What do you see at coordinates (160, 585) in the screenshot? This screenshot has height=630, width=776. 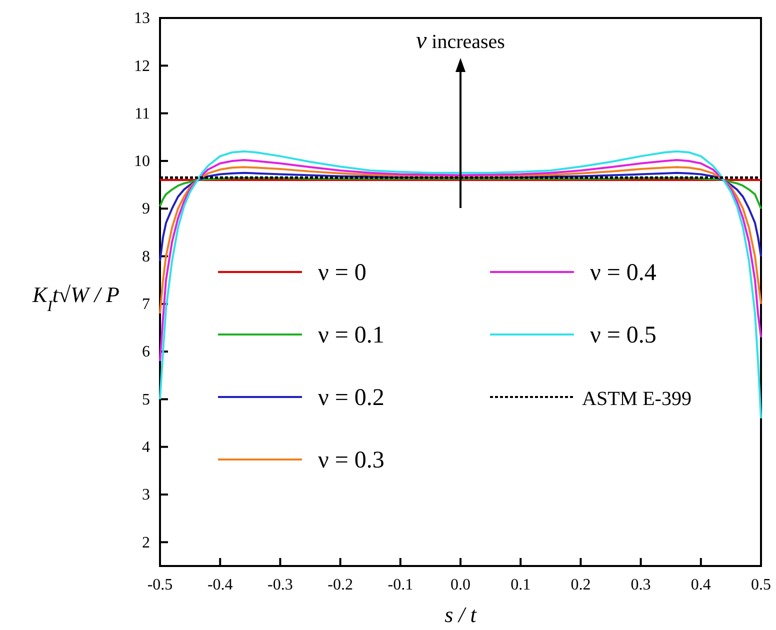 I see `x-tick-label: -0.5` at bounding box center [160, 585].